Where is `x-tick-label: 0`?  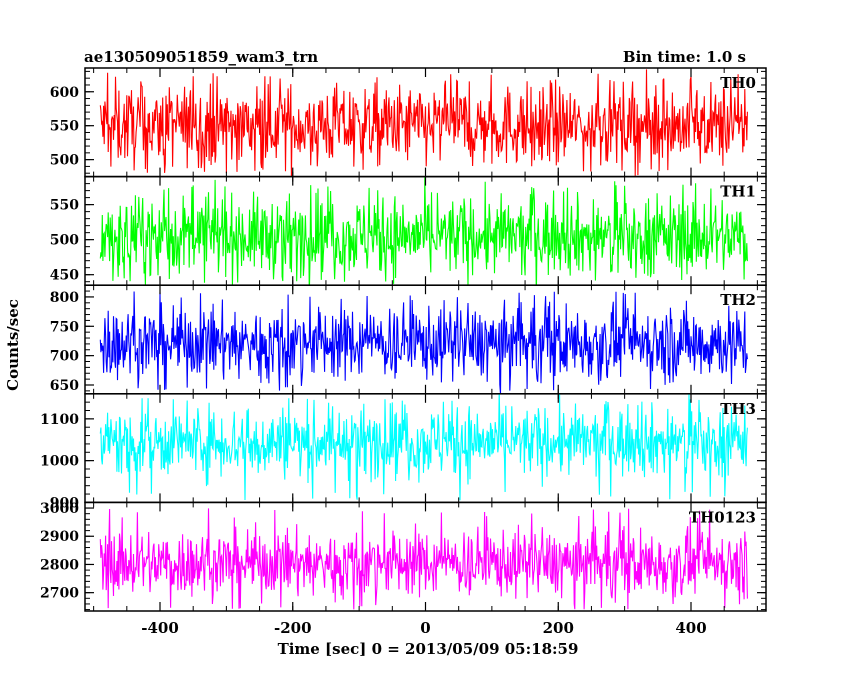
x-tick-label: 0 is located at coordinates (425, 628).